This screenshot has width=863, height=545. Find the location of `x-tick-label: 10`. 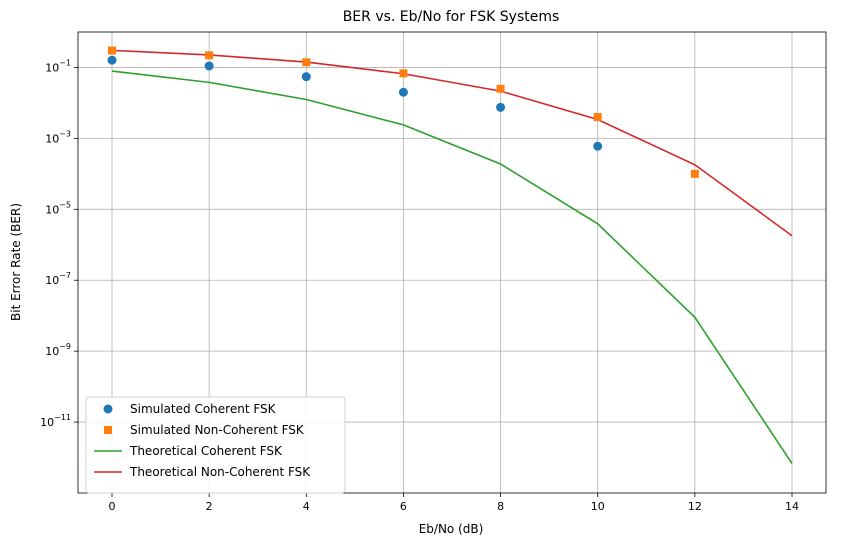

x-tick-label: 10 is located at coordinates (598, 506).